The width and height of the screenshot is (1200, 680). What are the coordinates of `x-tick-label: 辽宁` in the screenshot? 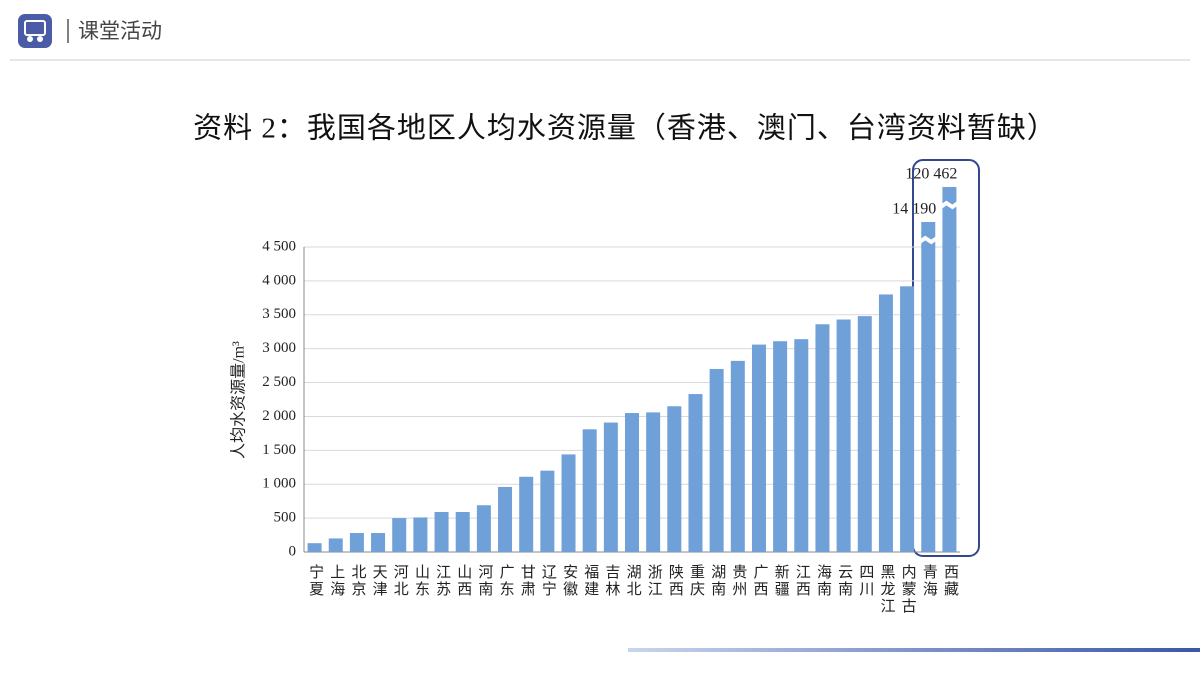 It's located at (548, 581).